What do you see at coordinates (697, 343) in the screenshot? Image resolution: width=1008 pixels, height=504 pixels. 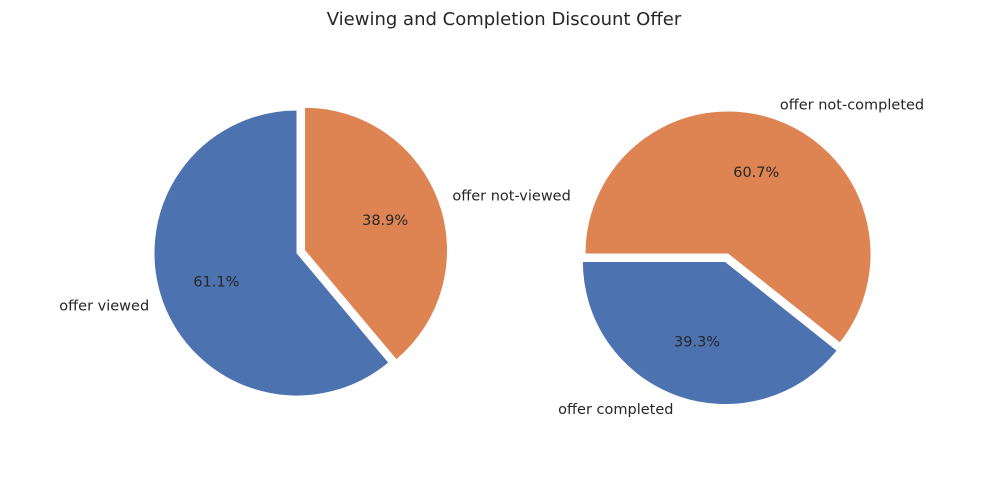 I see `slice-percent-label: 39.3%` at bounding box center [697, 343].